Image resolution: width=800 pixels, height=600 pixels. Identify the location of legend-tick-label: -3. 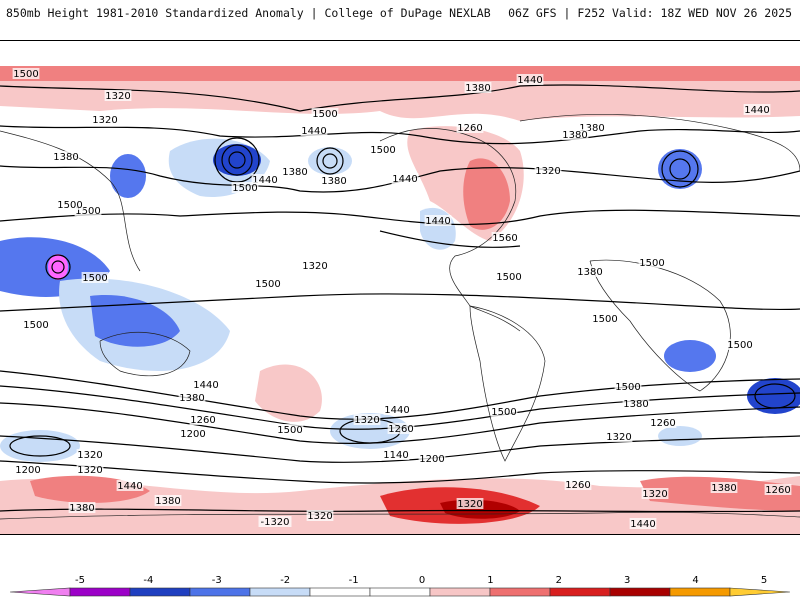
(217, 580).